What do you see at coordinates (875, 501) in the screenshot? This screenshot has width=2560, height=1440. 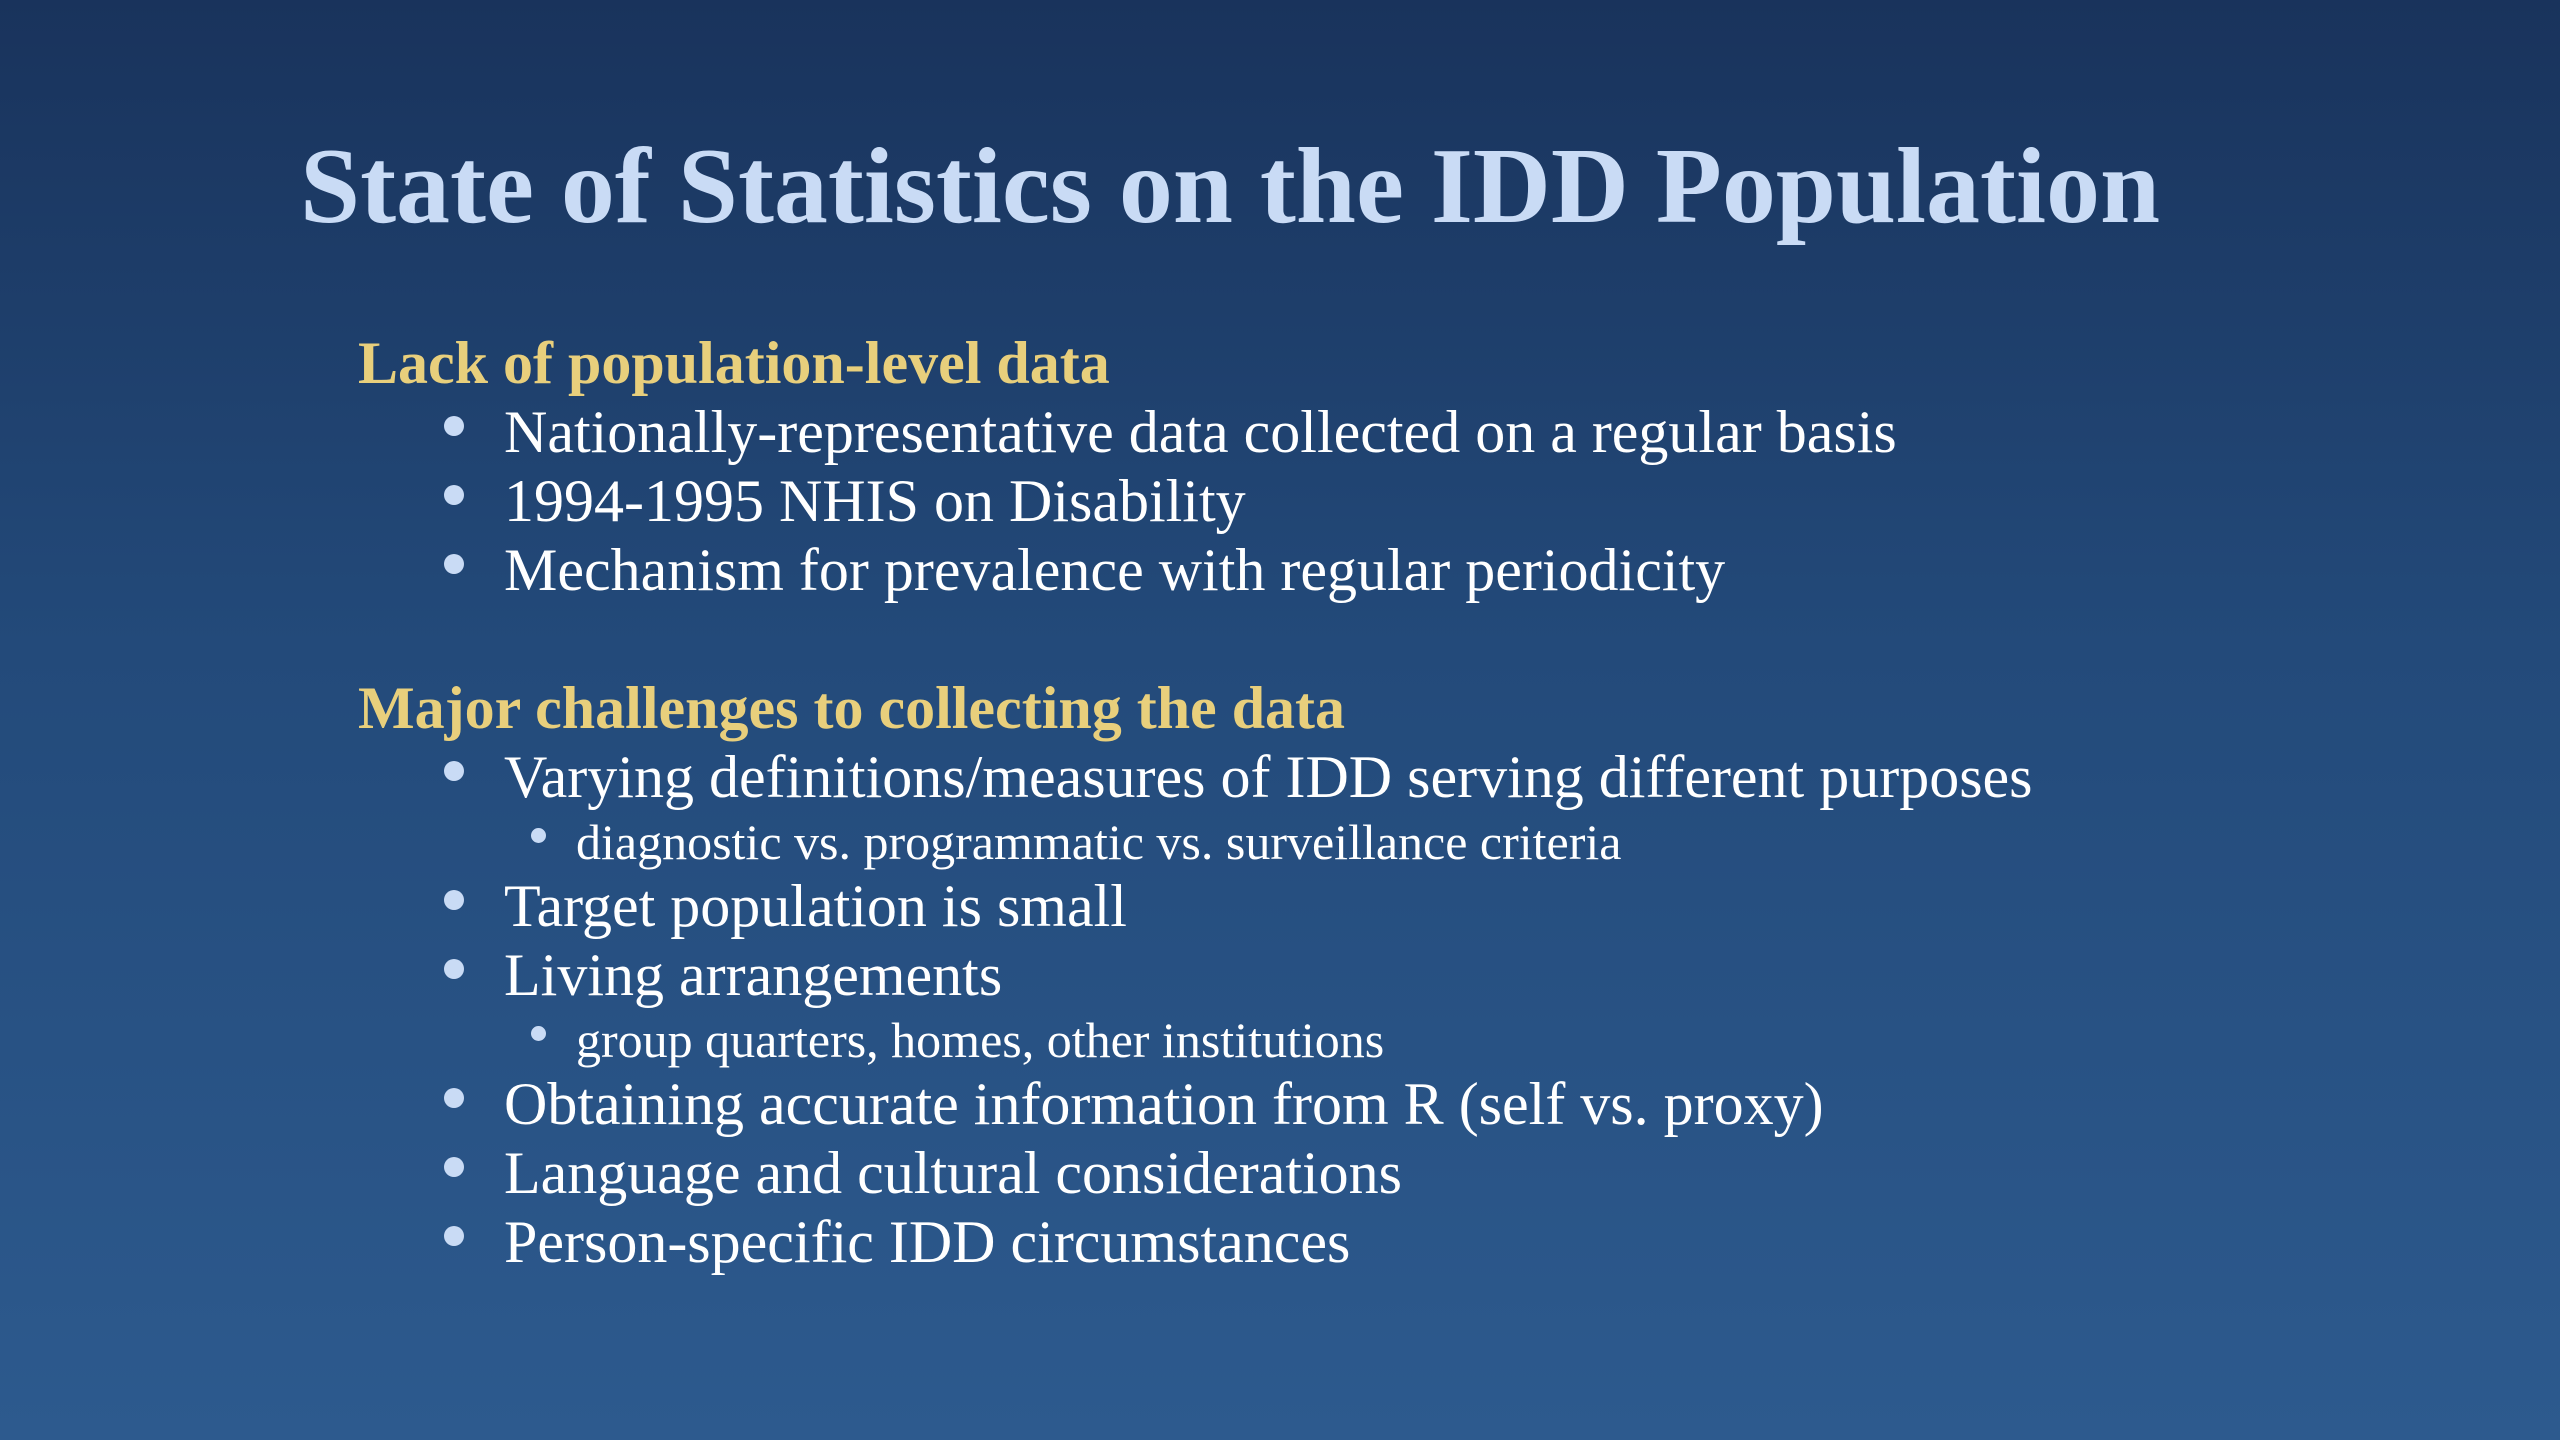 I see `bullet-text: 1994-1995 NHIS on Disability` at bounding box center [875, 501].